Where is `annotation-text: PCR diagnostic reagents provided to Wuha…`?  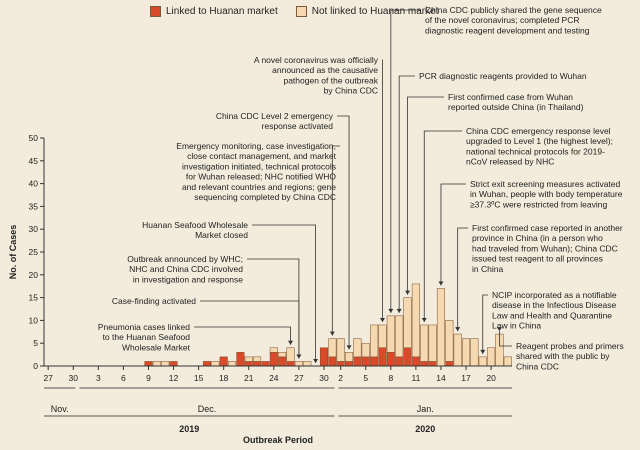 annotation-text: PCR diagnostic reagents provided to Wuha… is located at coordinates (503, 76).